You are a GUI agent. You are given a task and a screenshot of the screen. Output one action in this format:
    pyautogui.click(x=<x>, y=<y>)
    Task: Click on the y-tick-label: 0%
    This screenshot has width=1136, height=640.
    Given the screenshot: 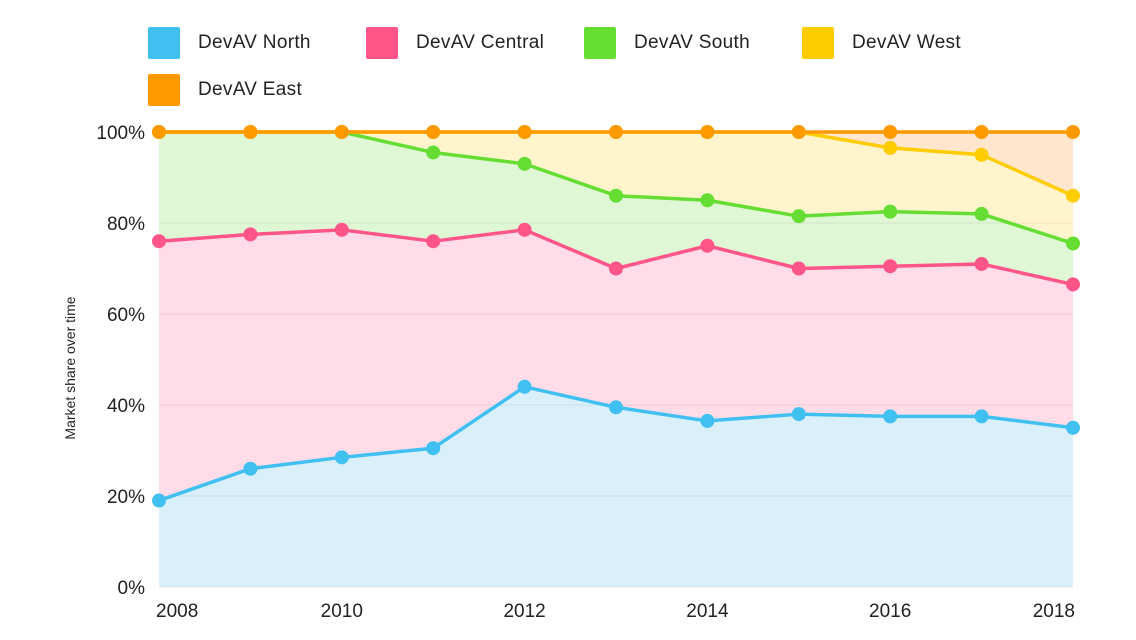 What is the action you would take?
    pyautogui.click(x=132, y=588)
    